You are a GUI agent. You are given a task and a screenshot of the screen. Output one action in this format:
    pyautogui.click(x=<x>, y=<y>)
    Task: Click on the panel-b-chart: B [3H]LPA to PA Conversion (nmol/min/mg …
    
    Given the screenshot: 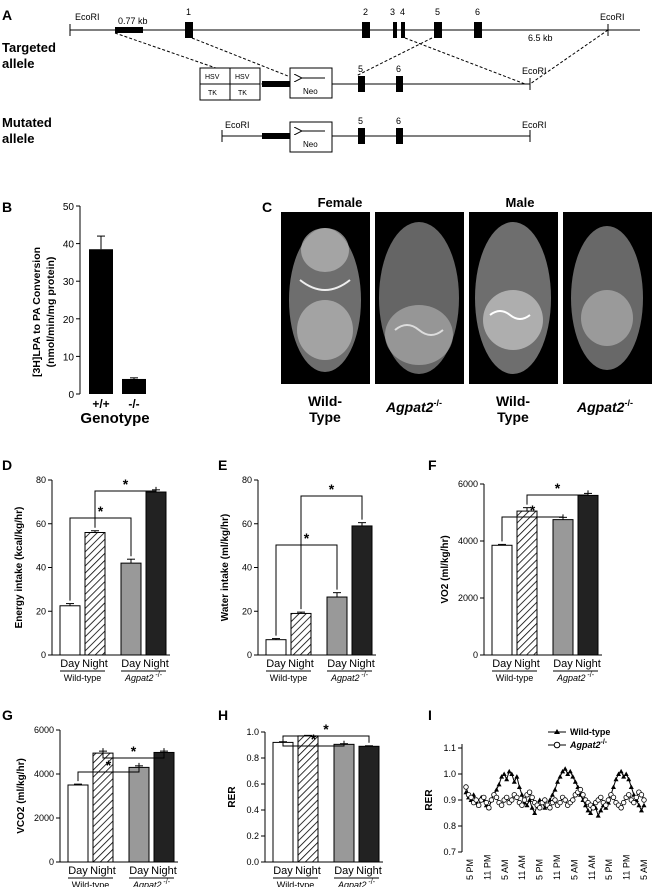 What is the action you would take?
    pyautogui.click(x=76, y=313)
    